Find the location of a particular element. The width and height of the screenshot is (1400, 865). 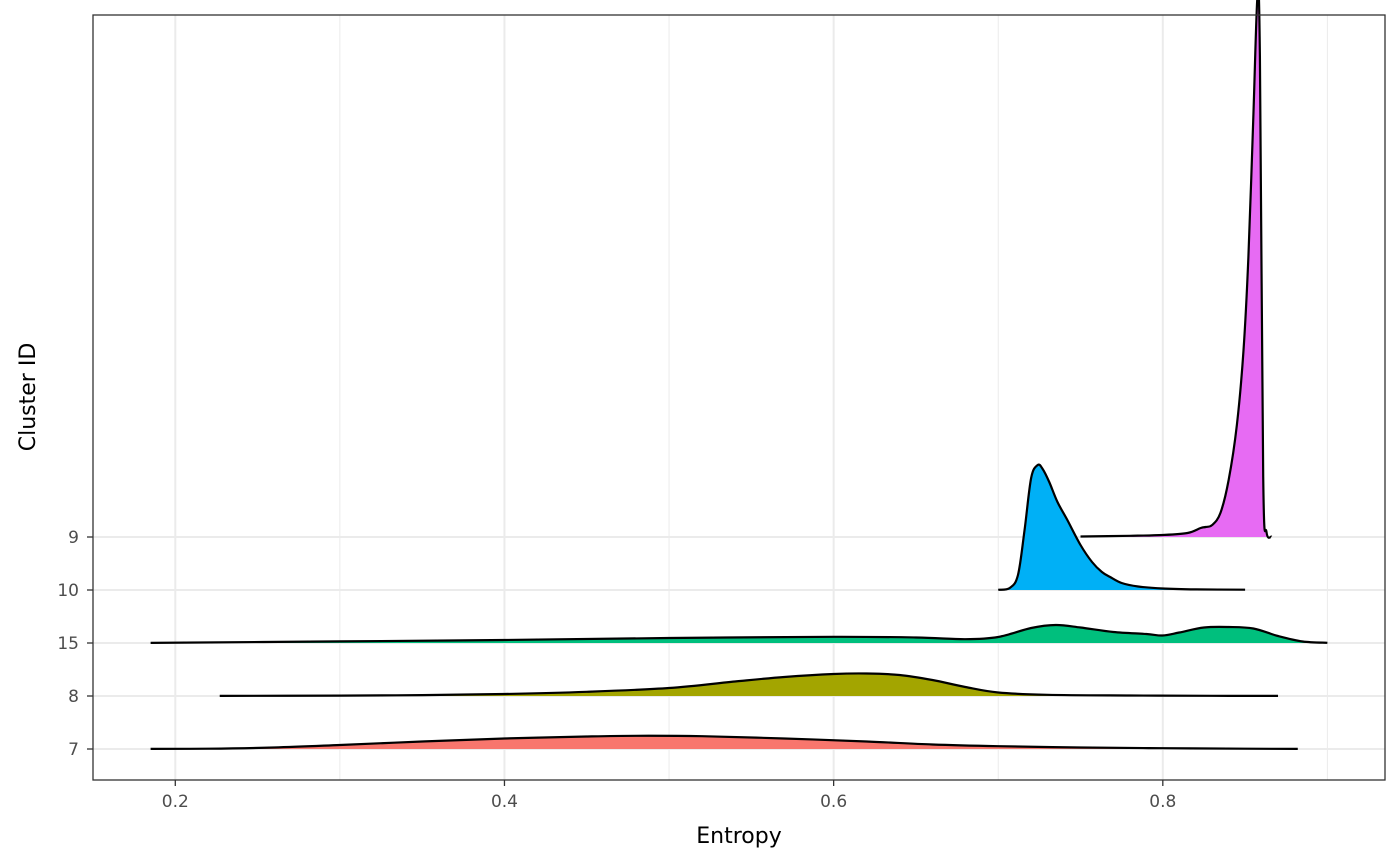

y-axis-title: Cluster ID is located at coordinates (28, 397).